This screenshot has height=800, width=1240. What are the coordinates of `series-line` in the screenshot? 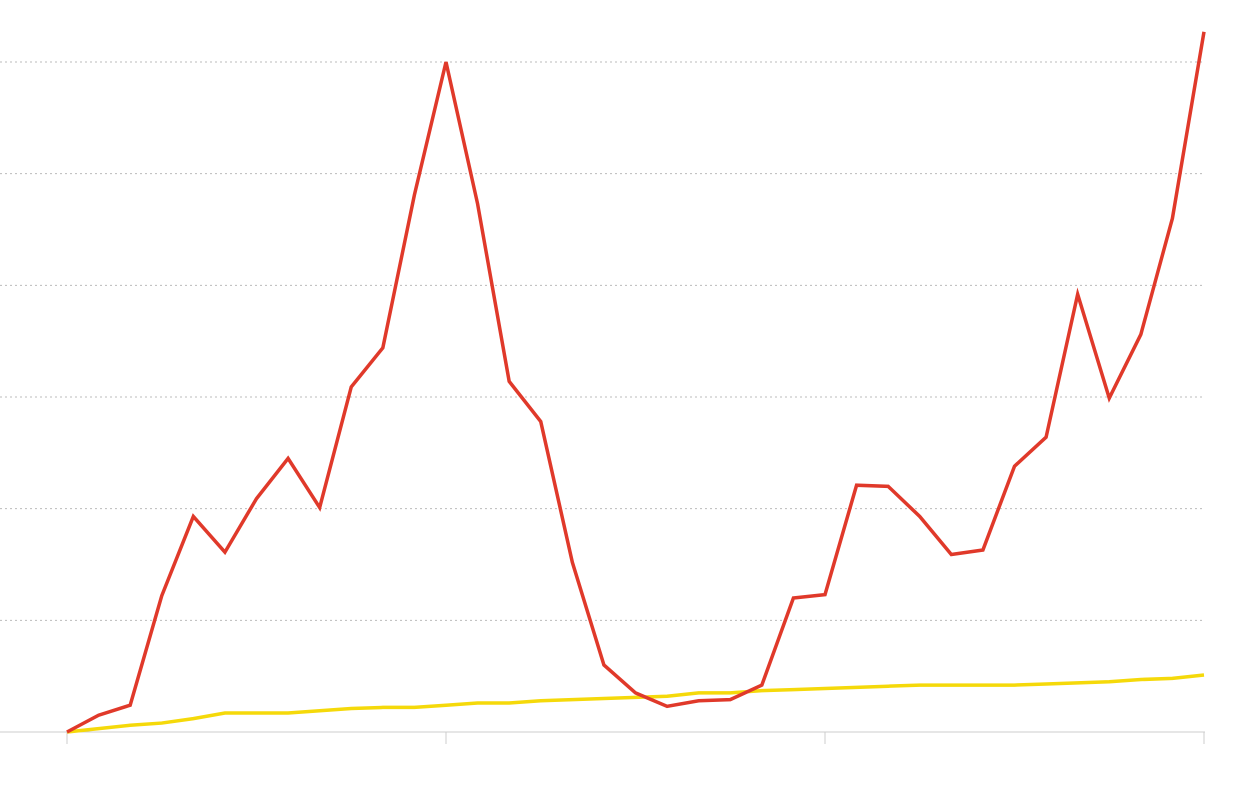 It's located at (635, 703).